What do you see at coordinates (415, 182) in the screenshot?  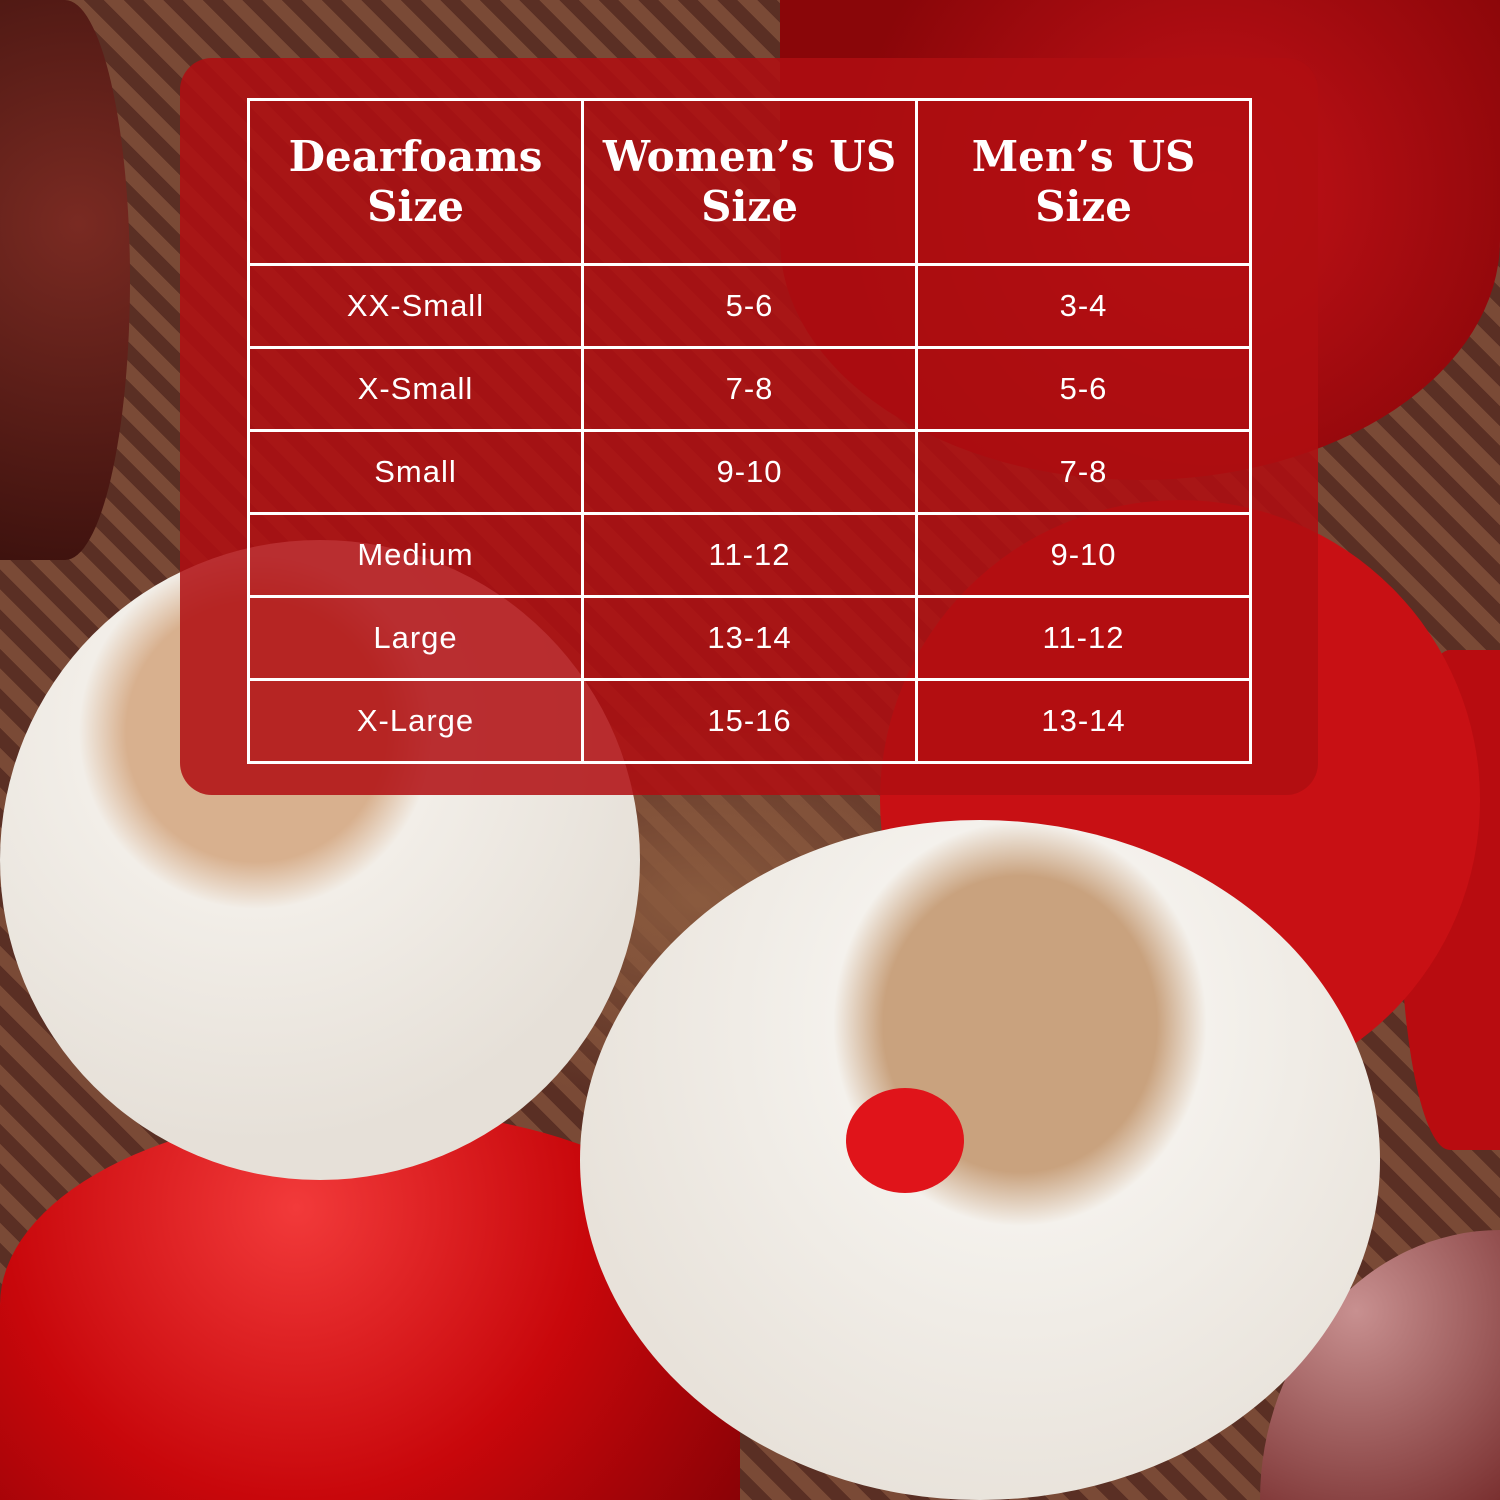 I see `header-dearfoams-size: Dearfoams Size` at bounding box center [415, 182].